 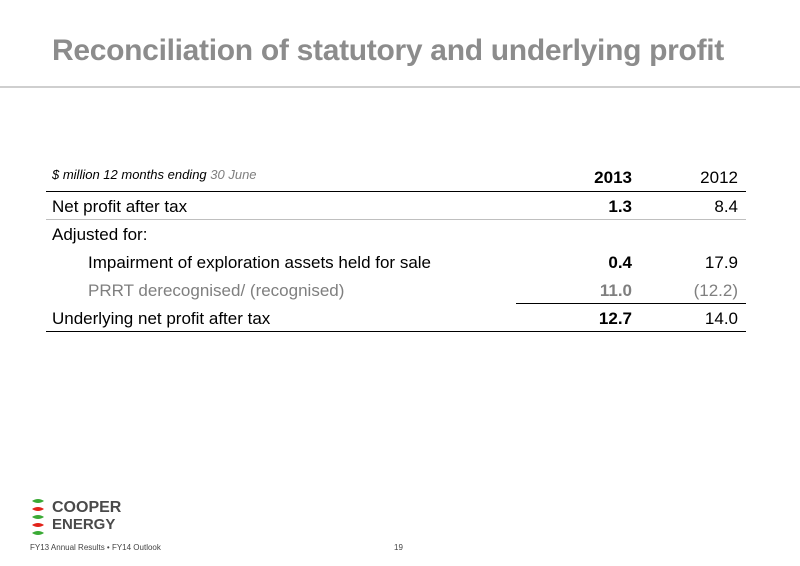 What do you see at coordinates (715, 290) in the screenshot?
I see `row-value-2012: (12.2)` at bounding box center [715, 290].